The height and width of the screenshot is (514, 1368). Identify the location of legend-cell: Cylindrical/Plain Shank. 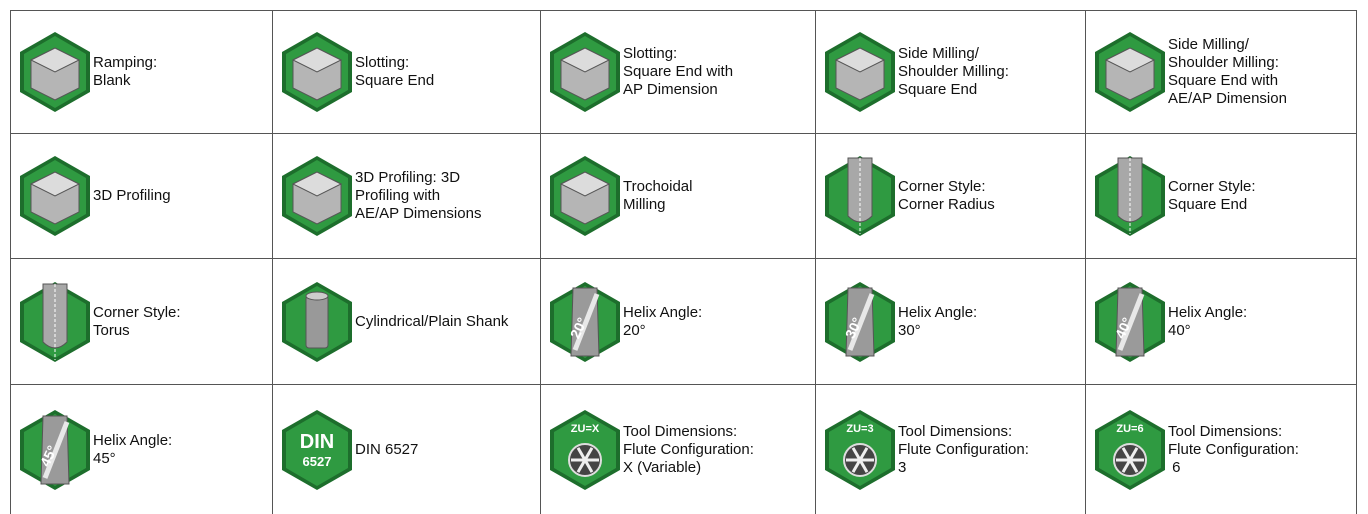
(406, 321).